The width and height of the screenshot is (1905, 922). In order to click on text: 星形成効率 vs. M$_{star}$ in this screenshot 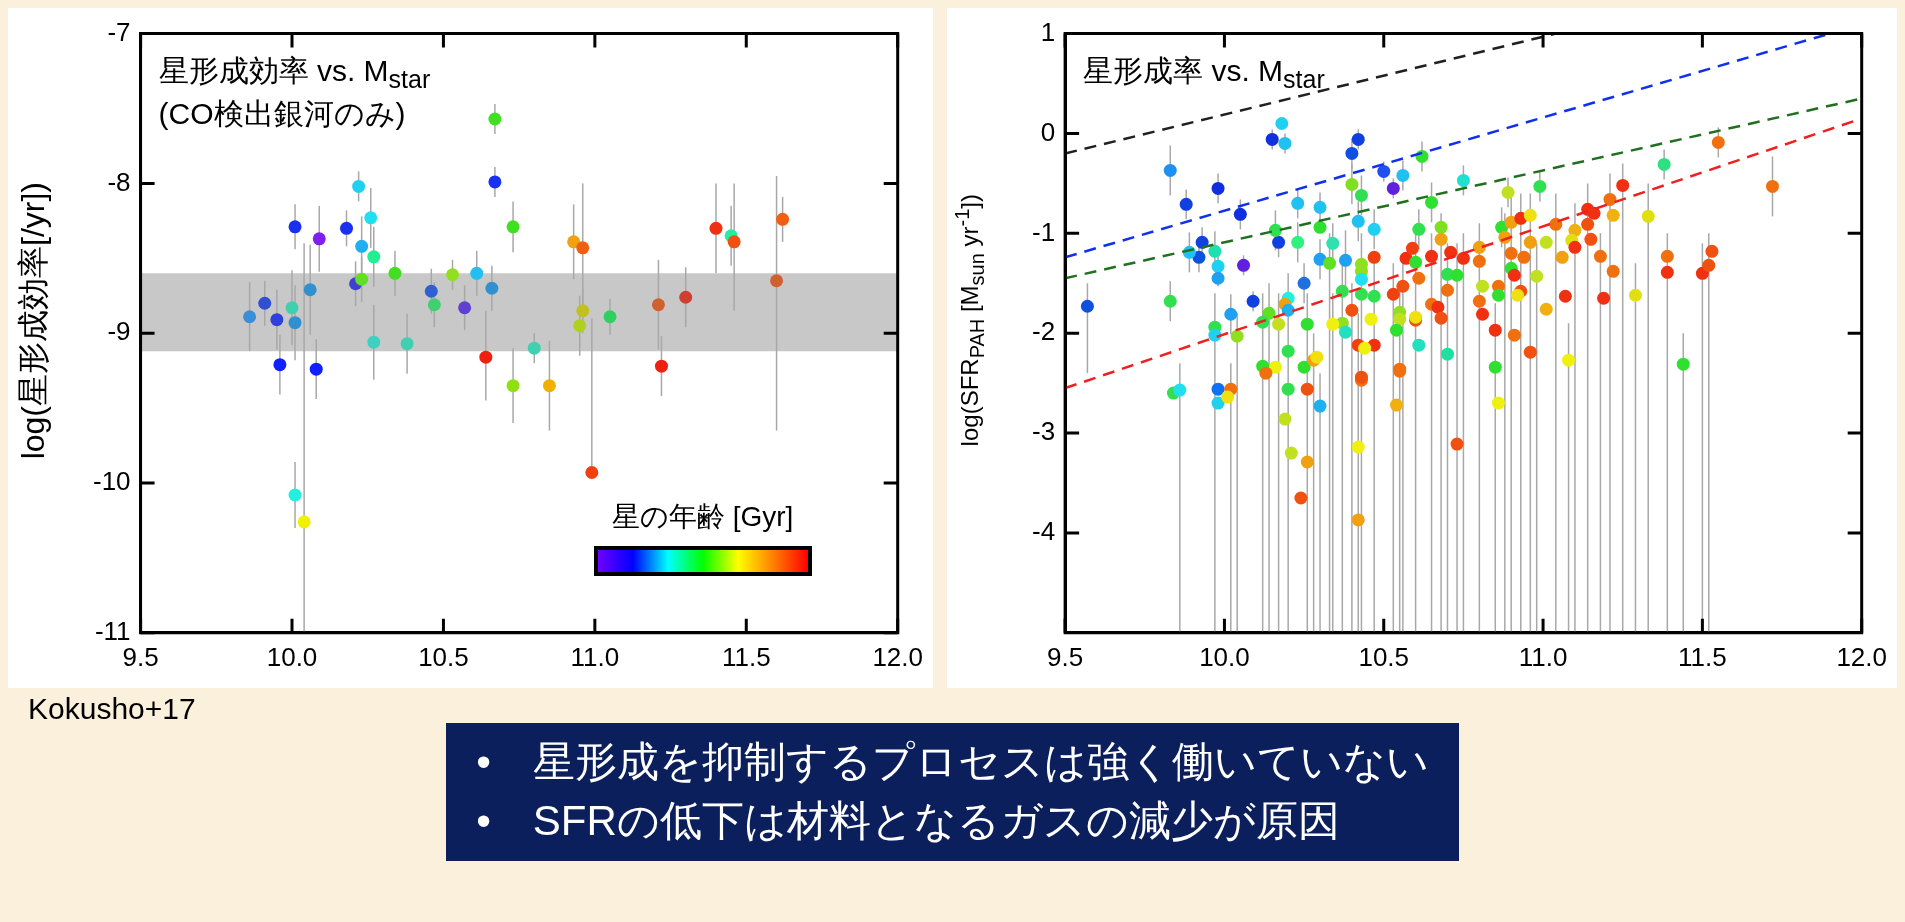, I will do `click(294, 73)`.